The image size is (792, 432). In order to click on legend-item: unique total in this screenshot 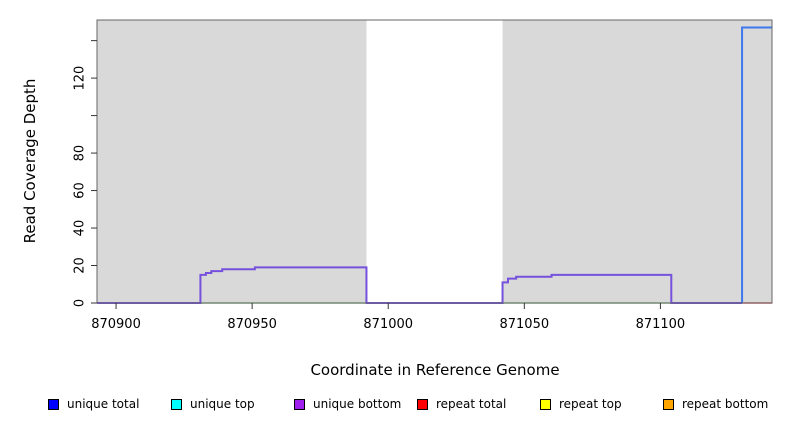, I will do `click(109, 404)`.